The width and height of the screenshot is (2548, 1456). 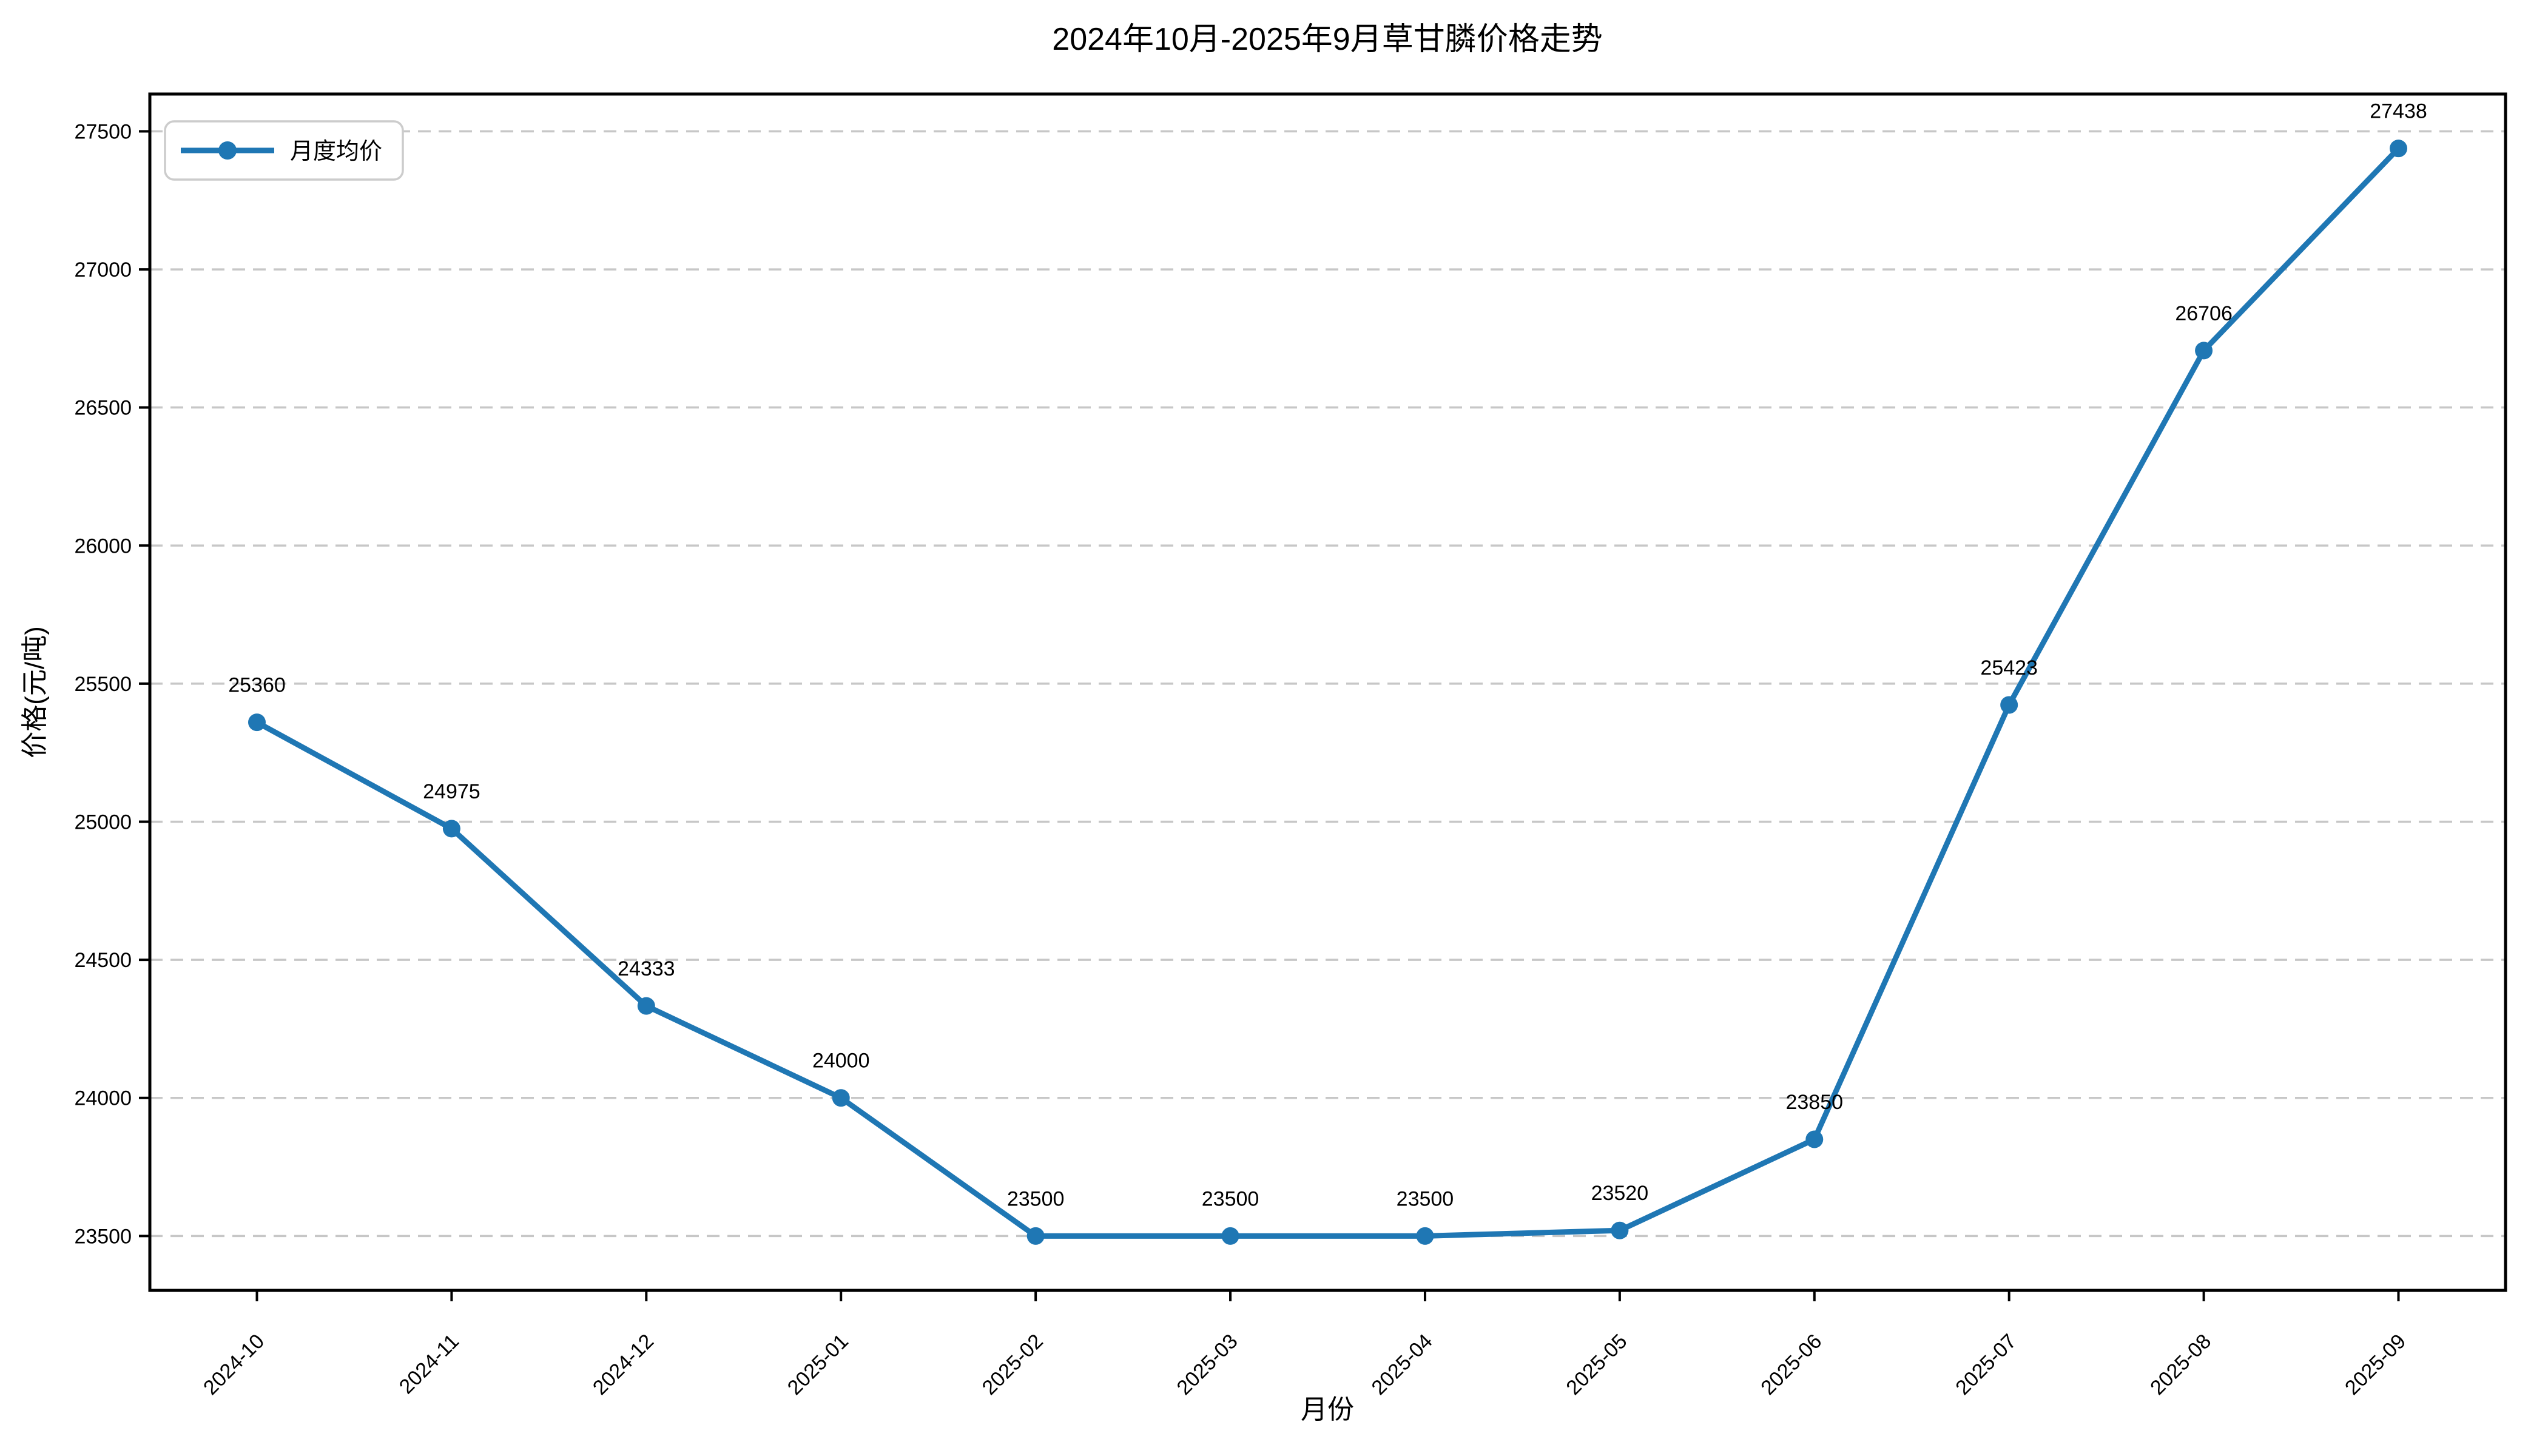 I want to click on x-tick-label: 2025-01, so click(x=818, y=1365).